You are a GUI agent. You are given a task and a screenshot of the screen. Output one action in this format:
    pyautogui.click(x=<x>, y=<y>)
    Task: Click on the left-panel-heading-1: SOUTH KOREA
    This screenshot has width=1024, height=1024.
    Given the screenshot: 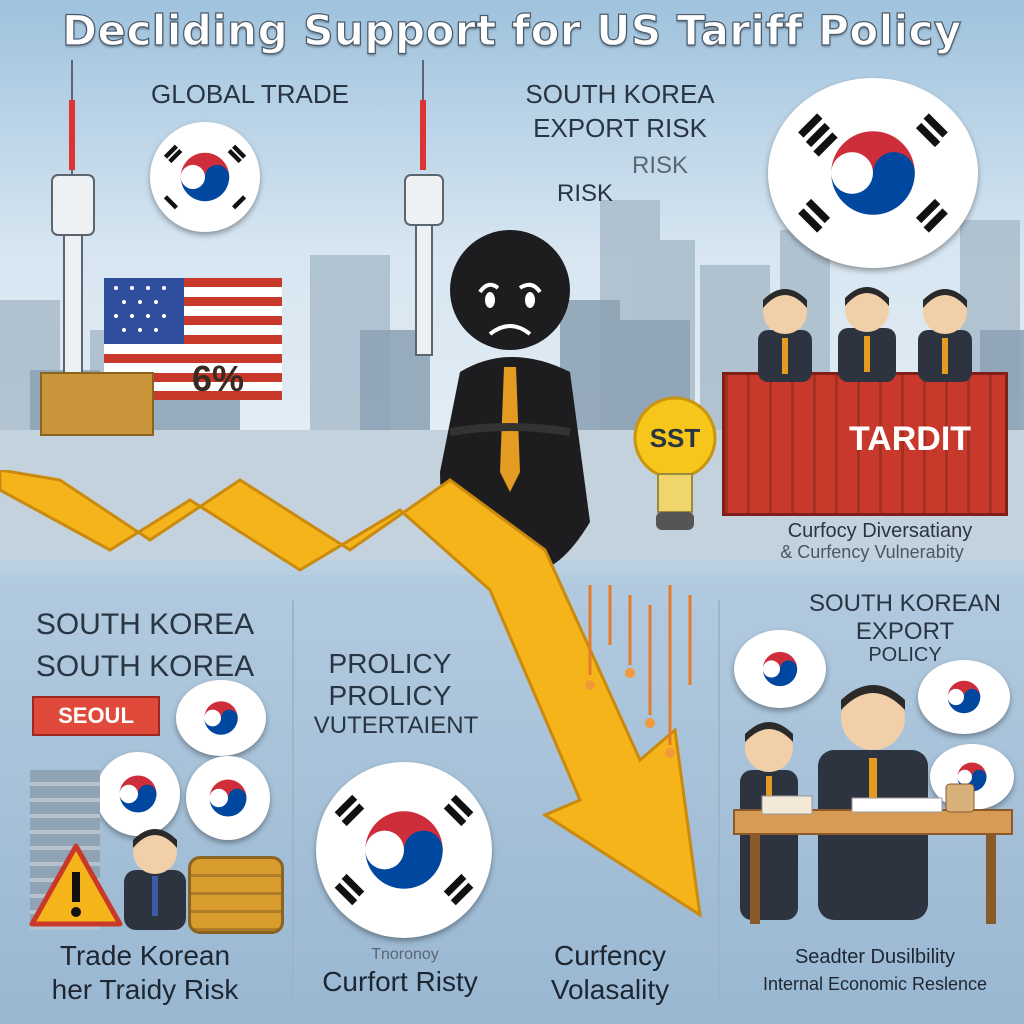 What is the action you would take?
    pyautogui.click(x=145, y=624)
    